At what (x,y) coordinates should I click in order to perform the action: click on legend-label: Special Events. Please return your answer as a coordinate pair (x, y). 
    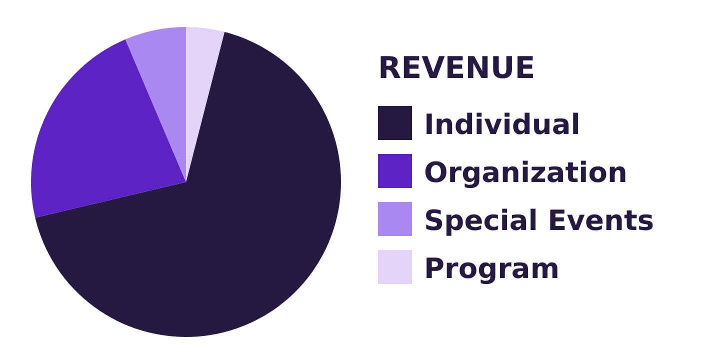
    Looking at the image, I should click on (539, 220).